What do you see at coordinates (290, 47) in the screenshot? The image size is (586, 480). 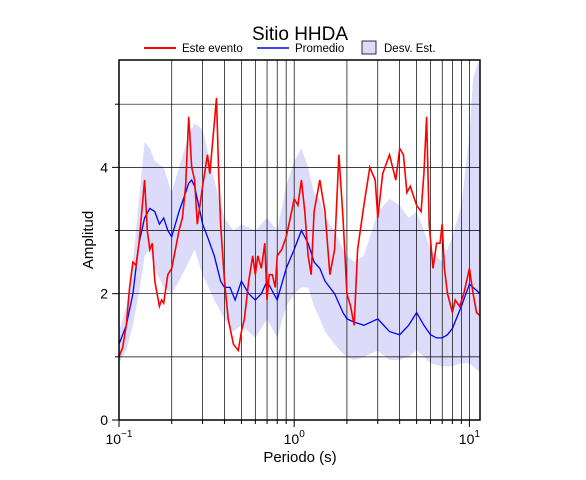 I see `legend: Este evento Promedio Desv. Est.` at bounding box center [290, 47].